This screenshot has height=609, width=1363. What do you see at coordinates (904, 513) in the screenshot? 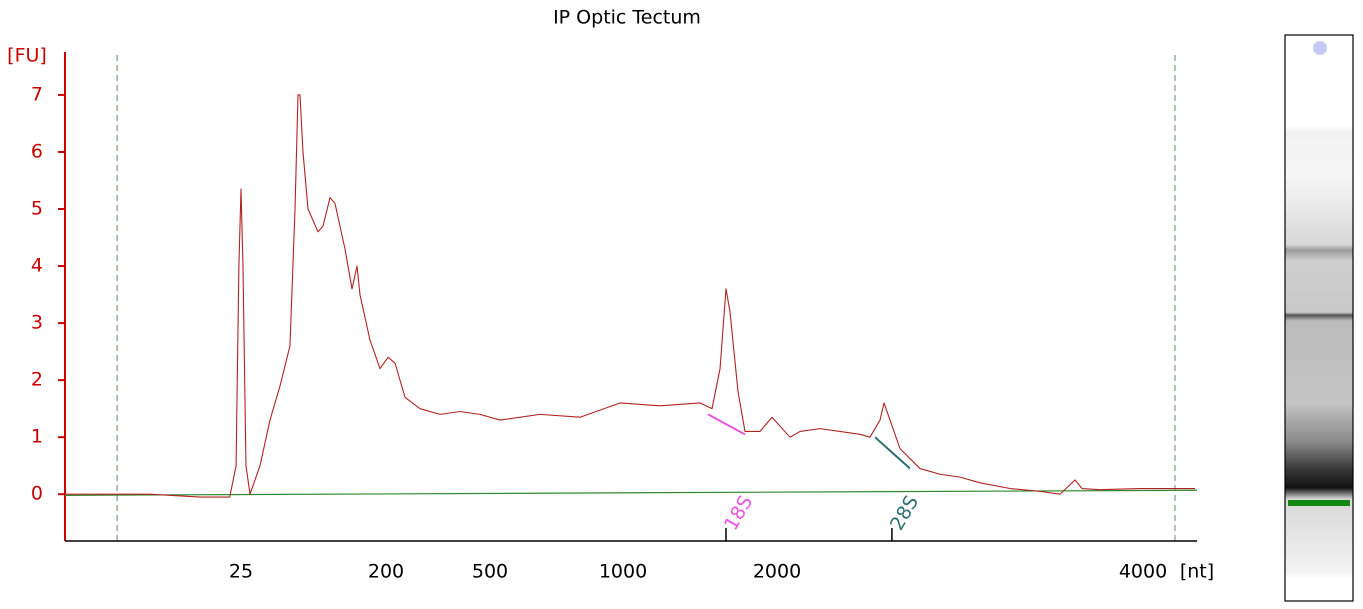
I see `peak-label: 28S` at bounding box center [904, 513].